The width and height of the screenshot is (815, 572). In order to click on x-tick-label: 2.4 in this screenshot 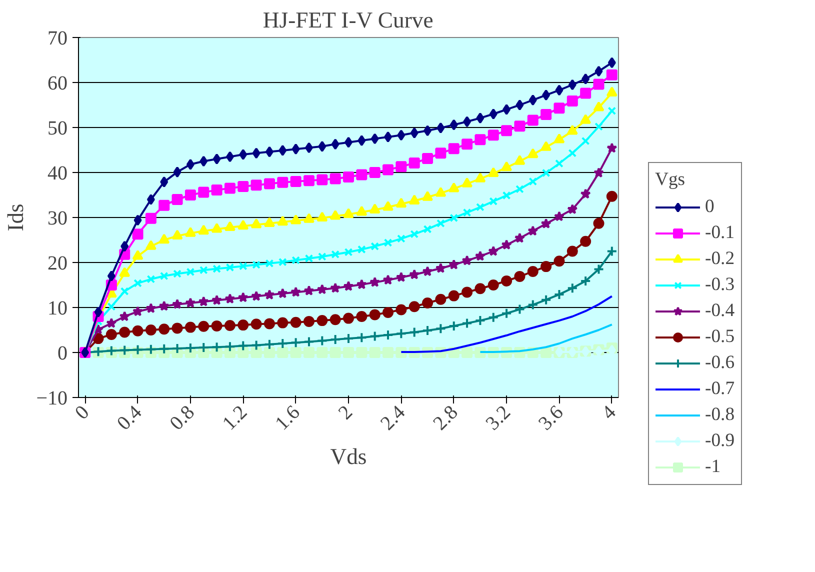, I will do `click(393, 418)`.